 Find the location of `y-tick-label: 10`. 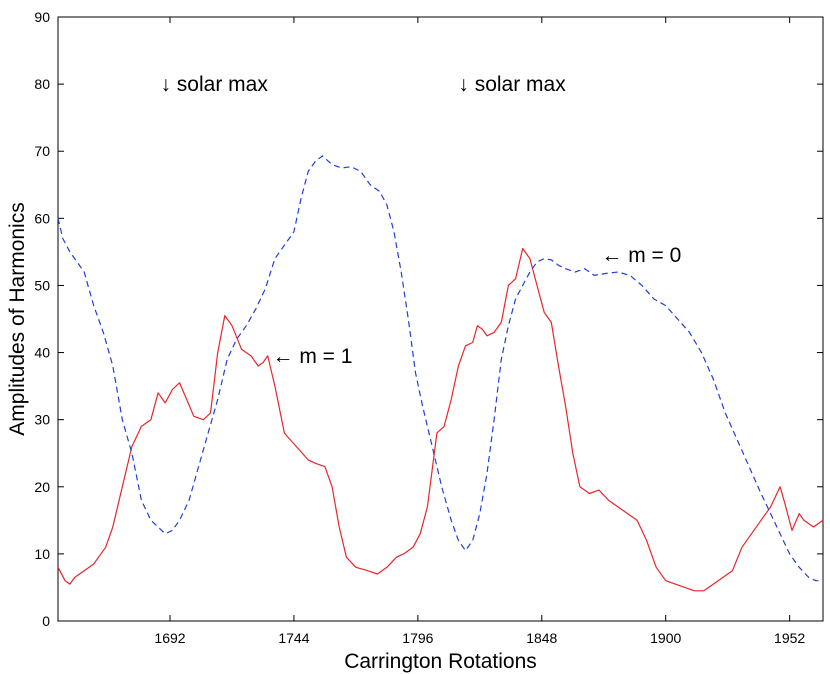

y-tick-label: 10 is located at coordinates (42, 554).